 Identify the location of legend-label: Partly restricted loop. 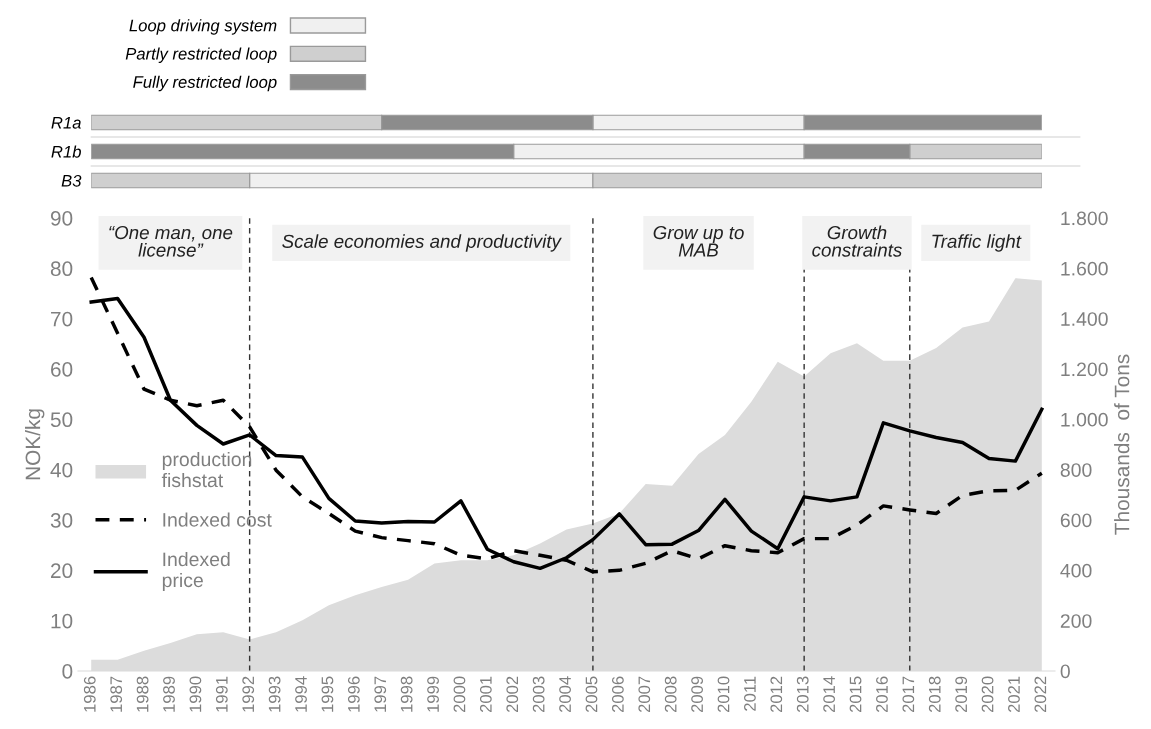
(201, 55).